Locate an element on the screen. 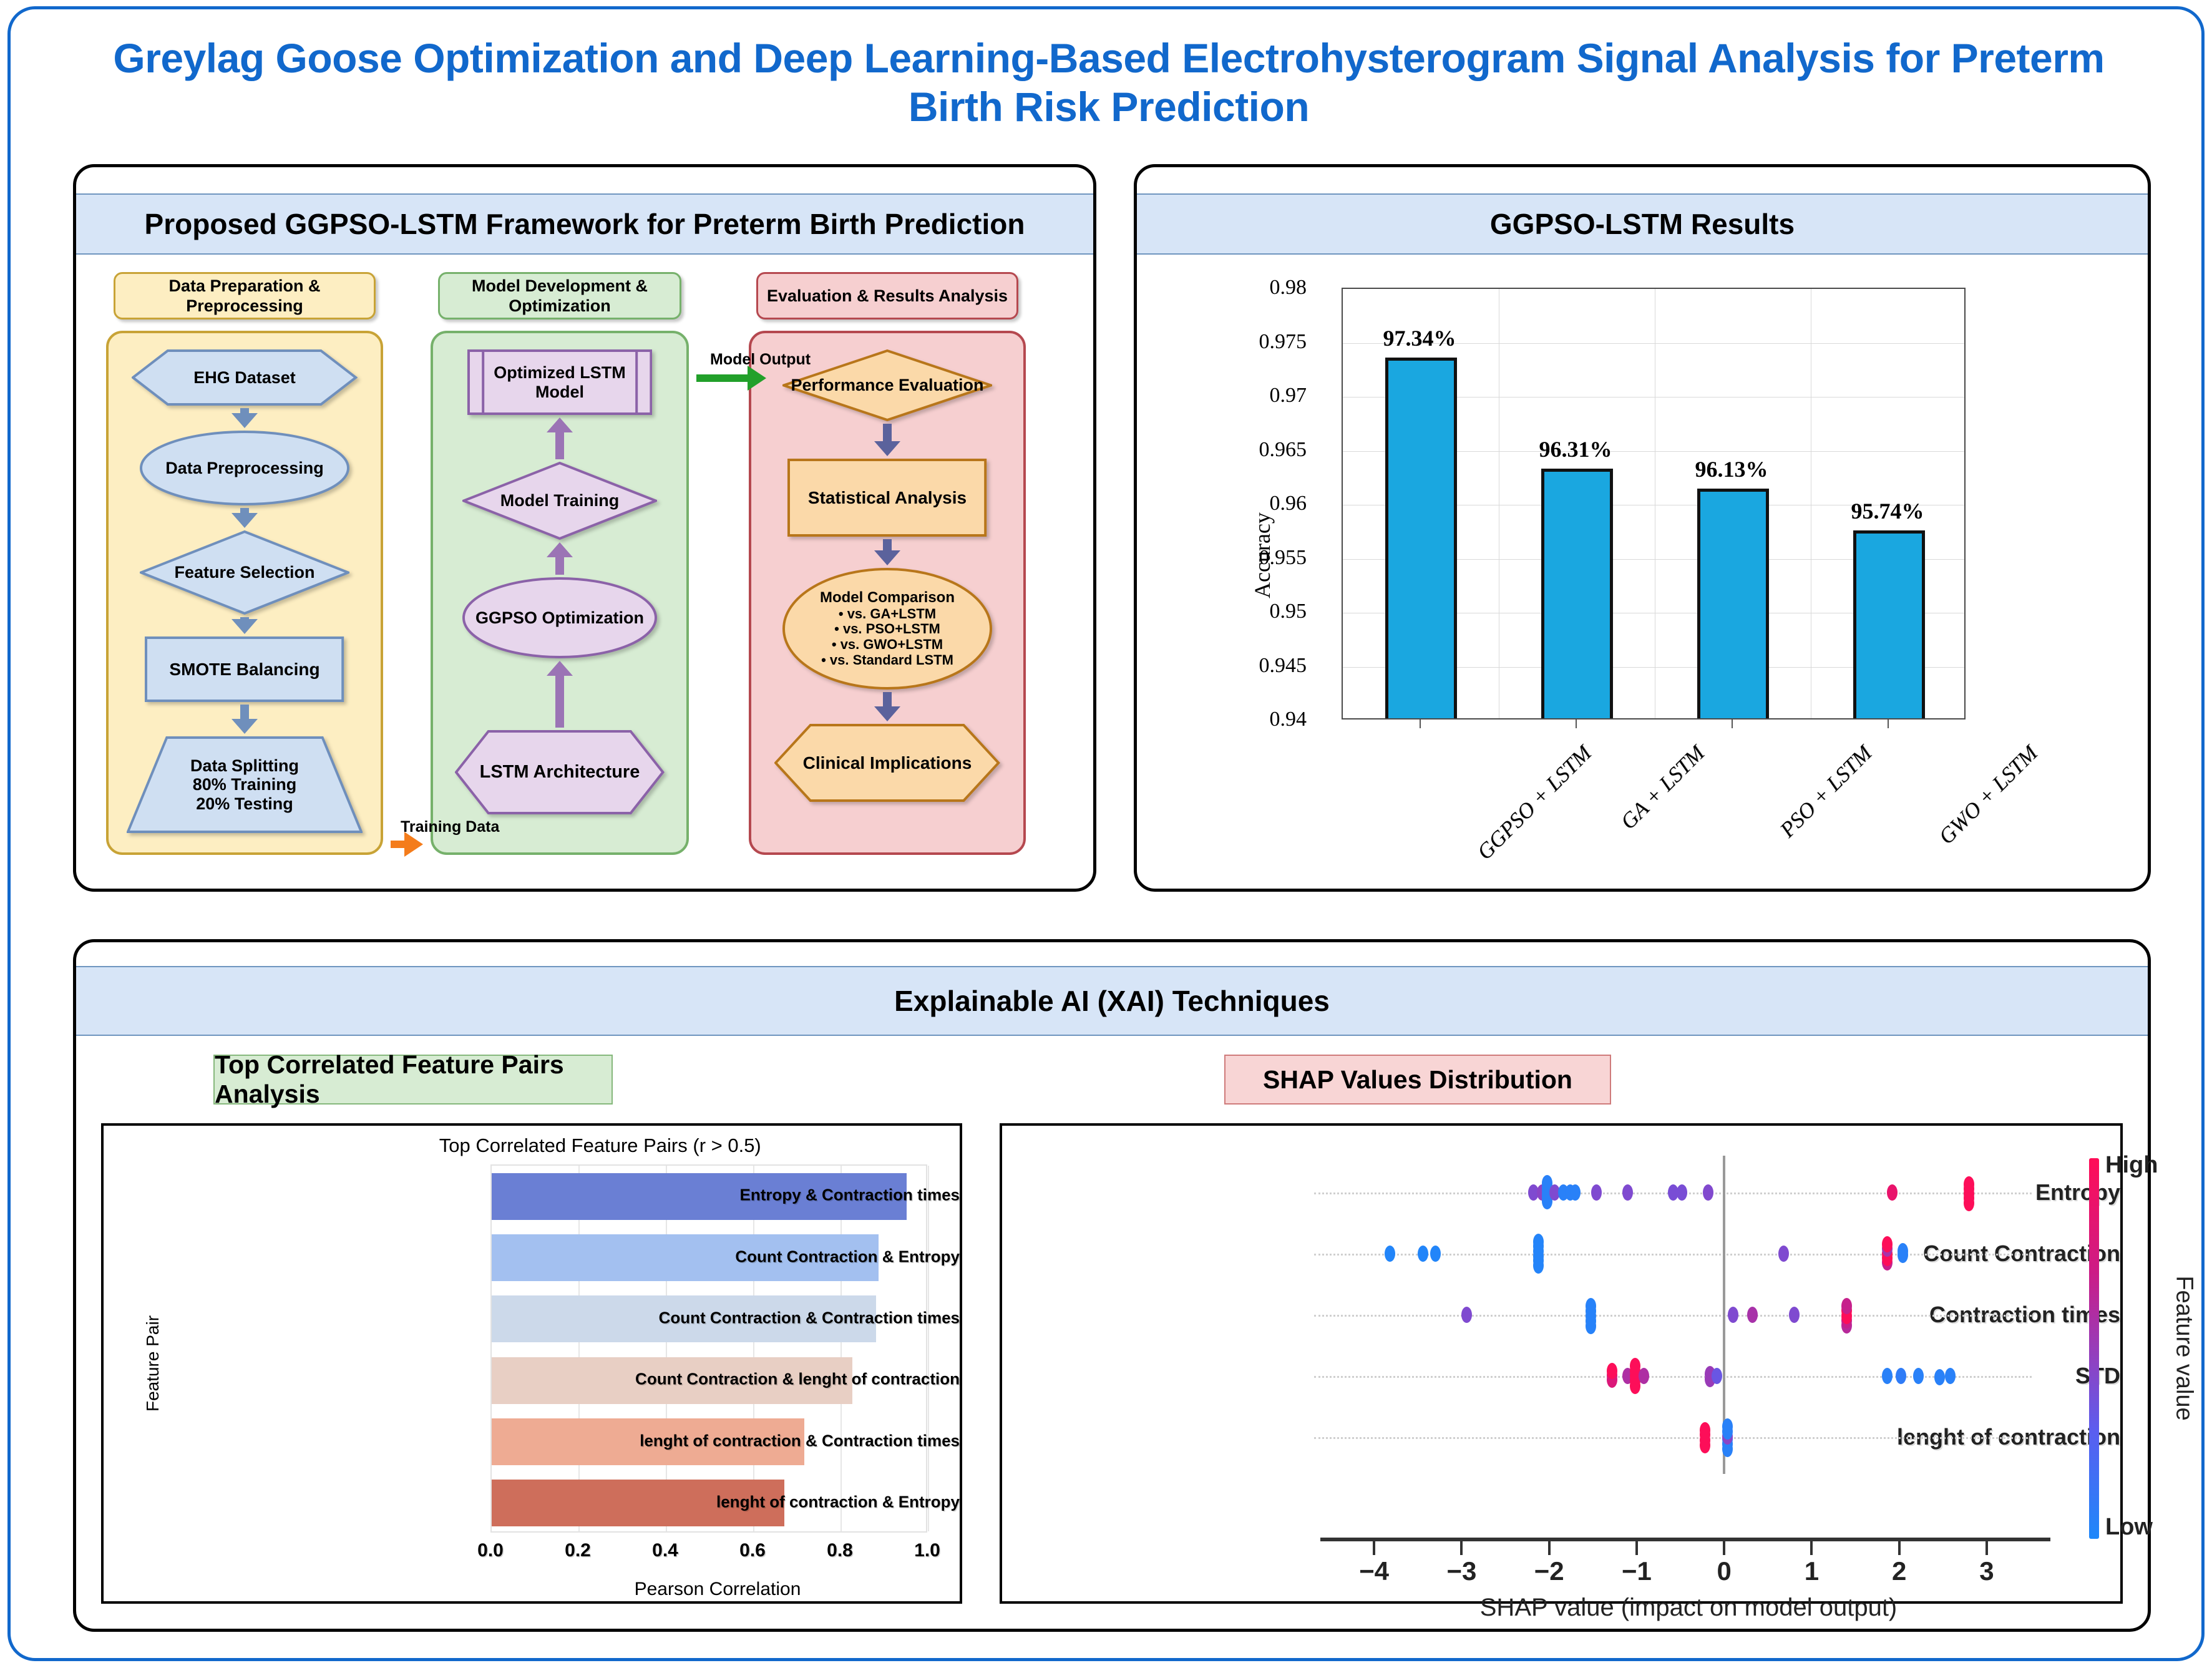 The image size is (2212, 1668). shap-feature-label-4: lenght of contraction is located at coordinates (2009, 1437).